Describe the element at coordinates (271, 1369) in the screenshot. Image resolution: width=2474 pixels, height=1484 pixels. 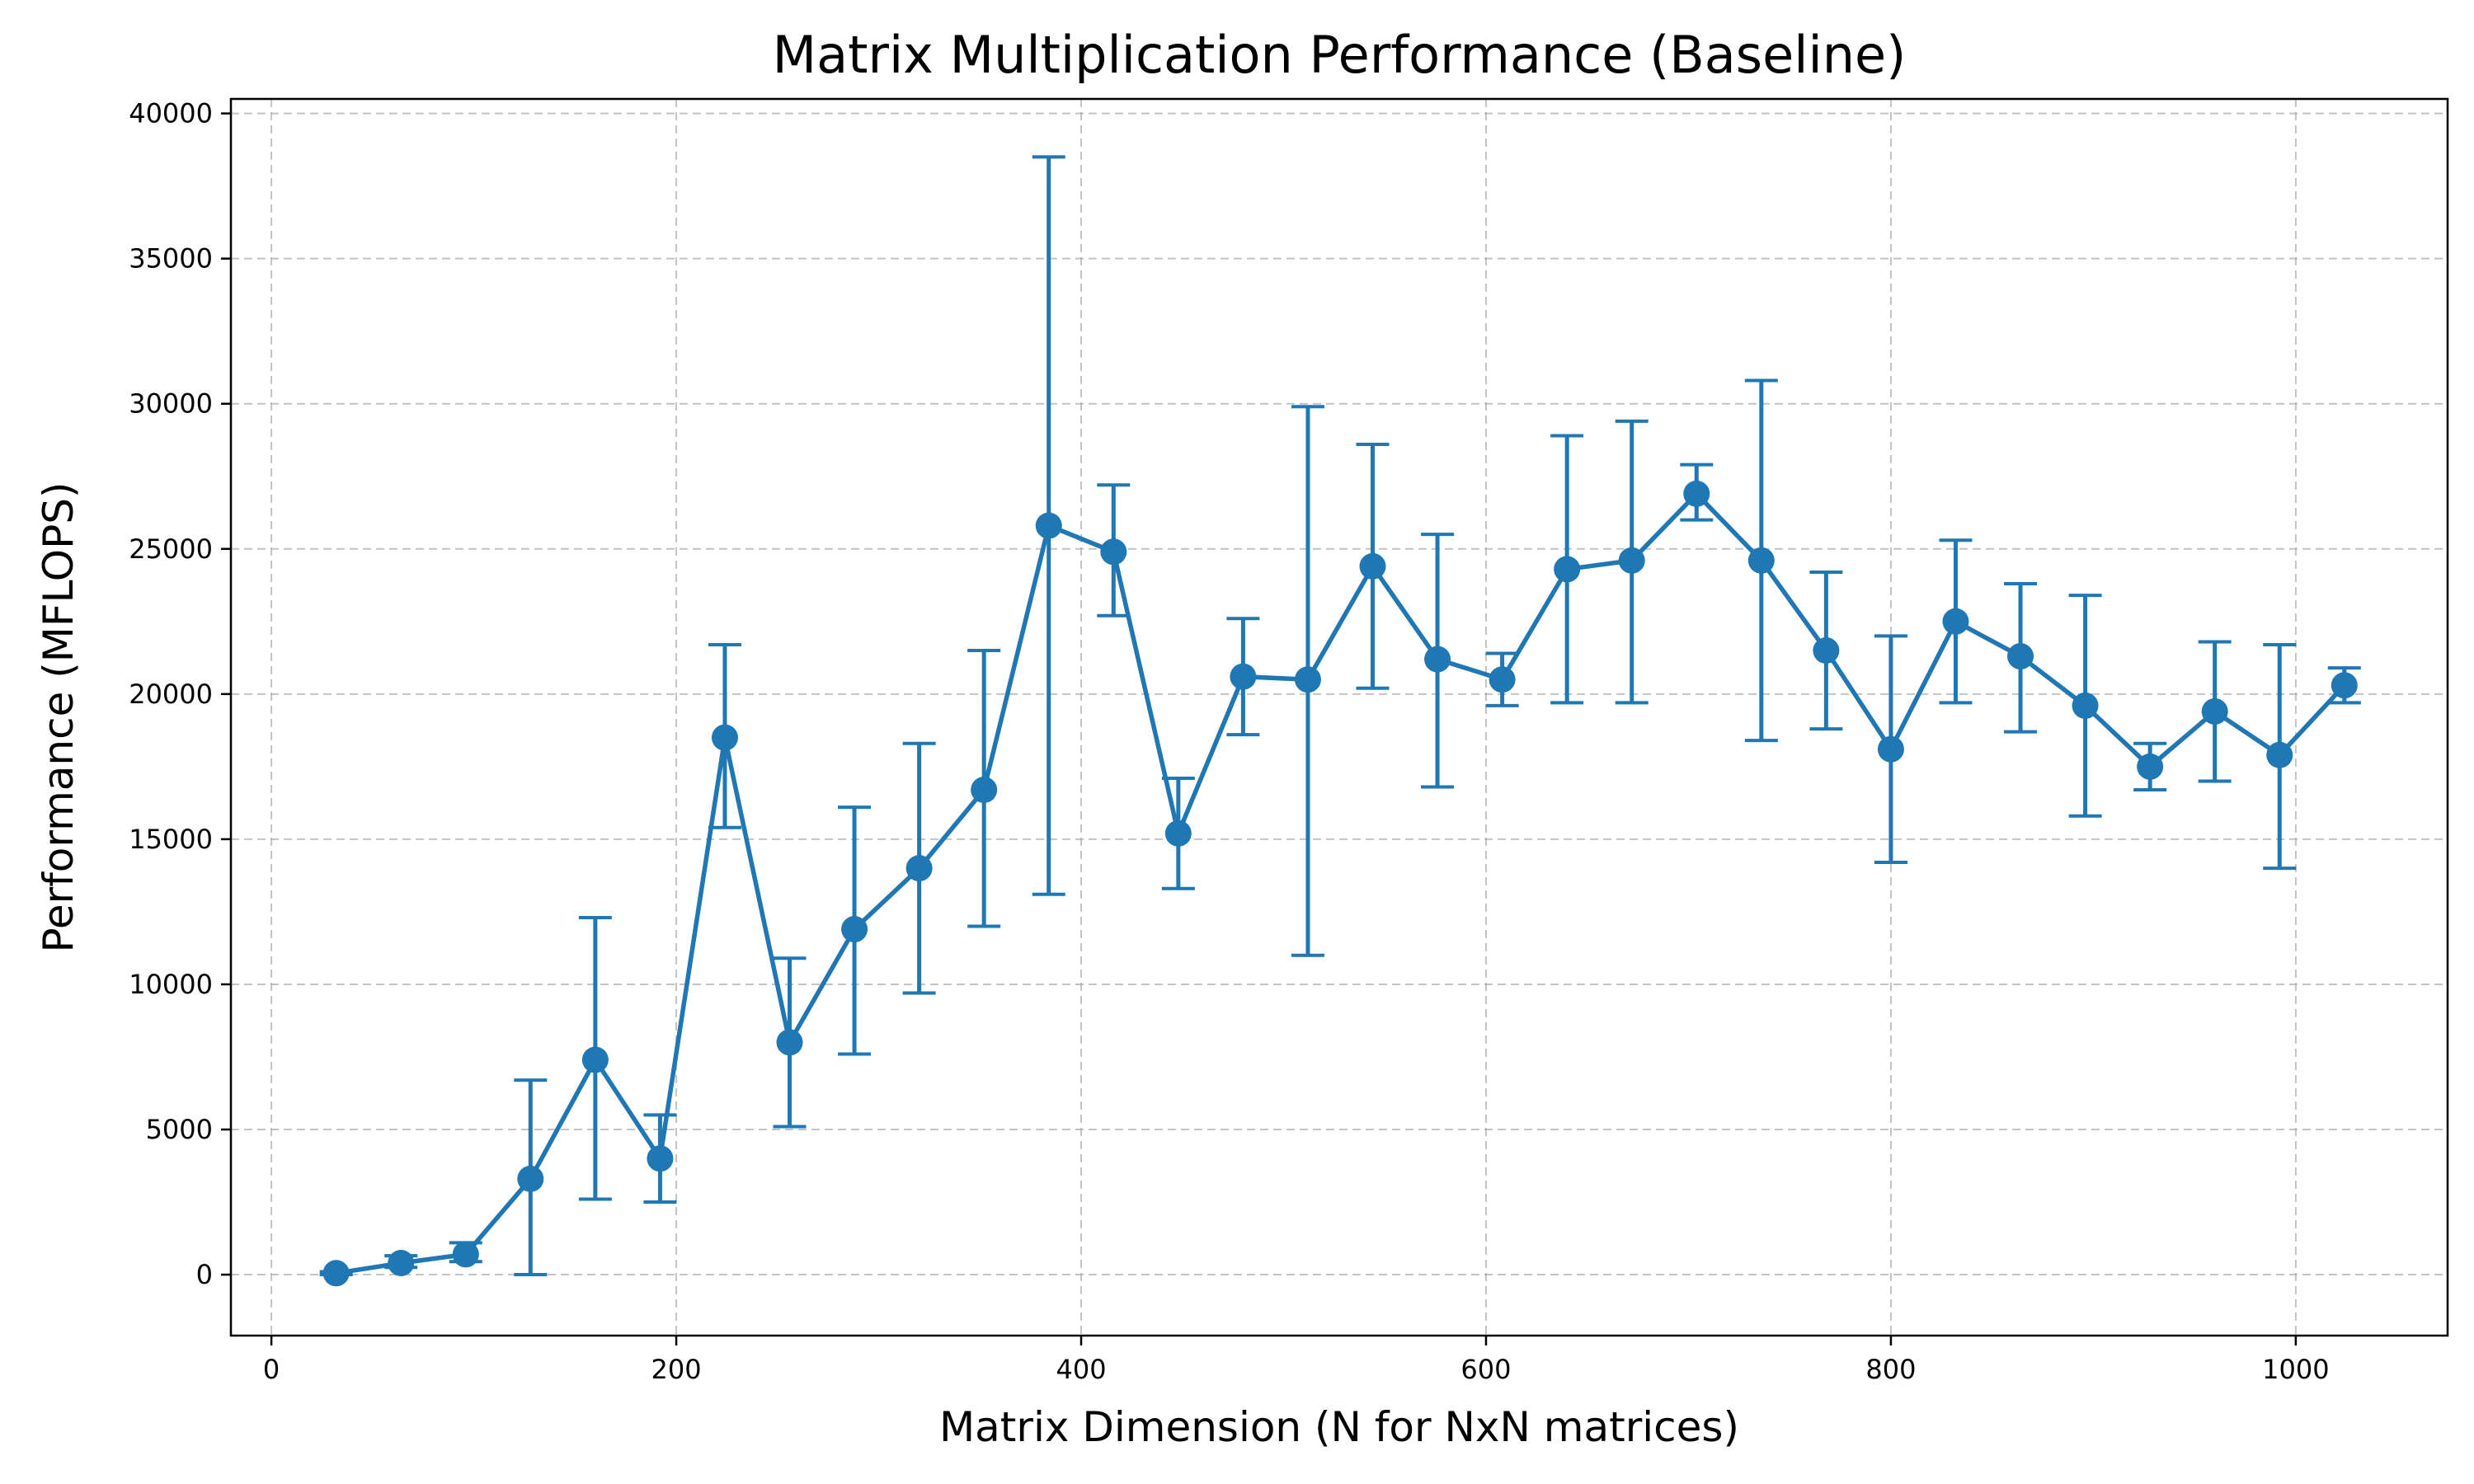
I see `x-tick-label: 0` at that location.